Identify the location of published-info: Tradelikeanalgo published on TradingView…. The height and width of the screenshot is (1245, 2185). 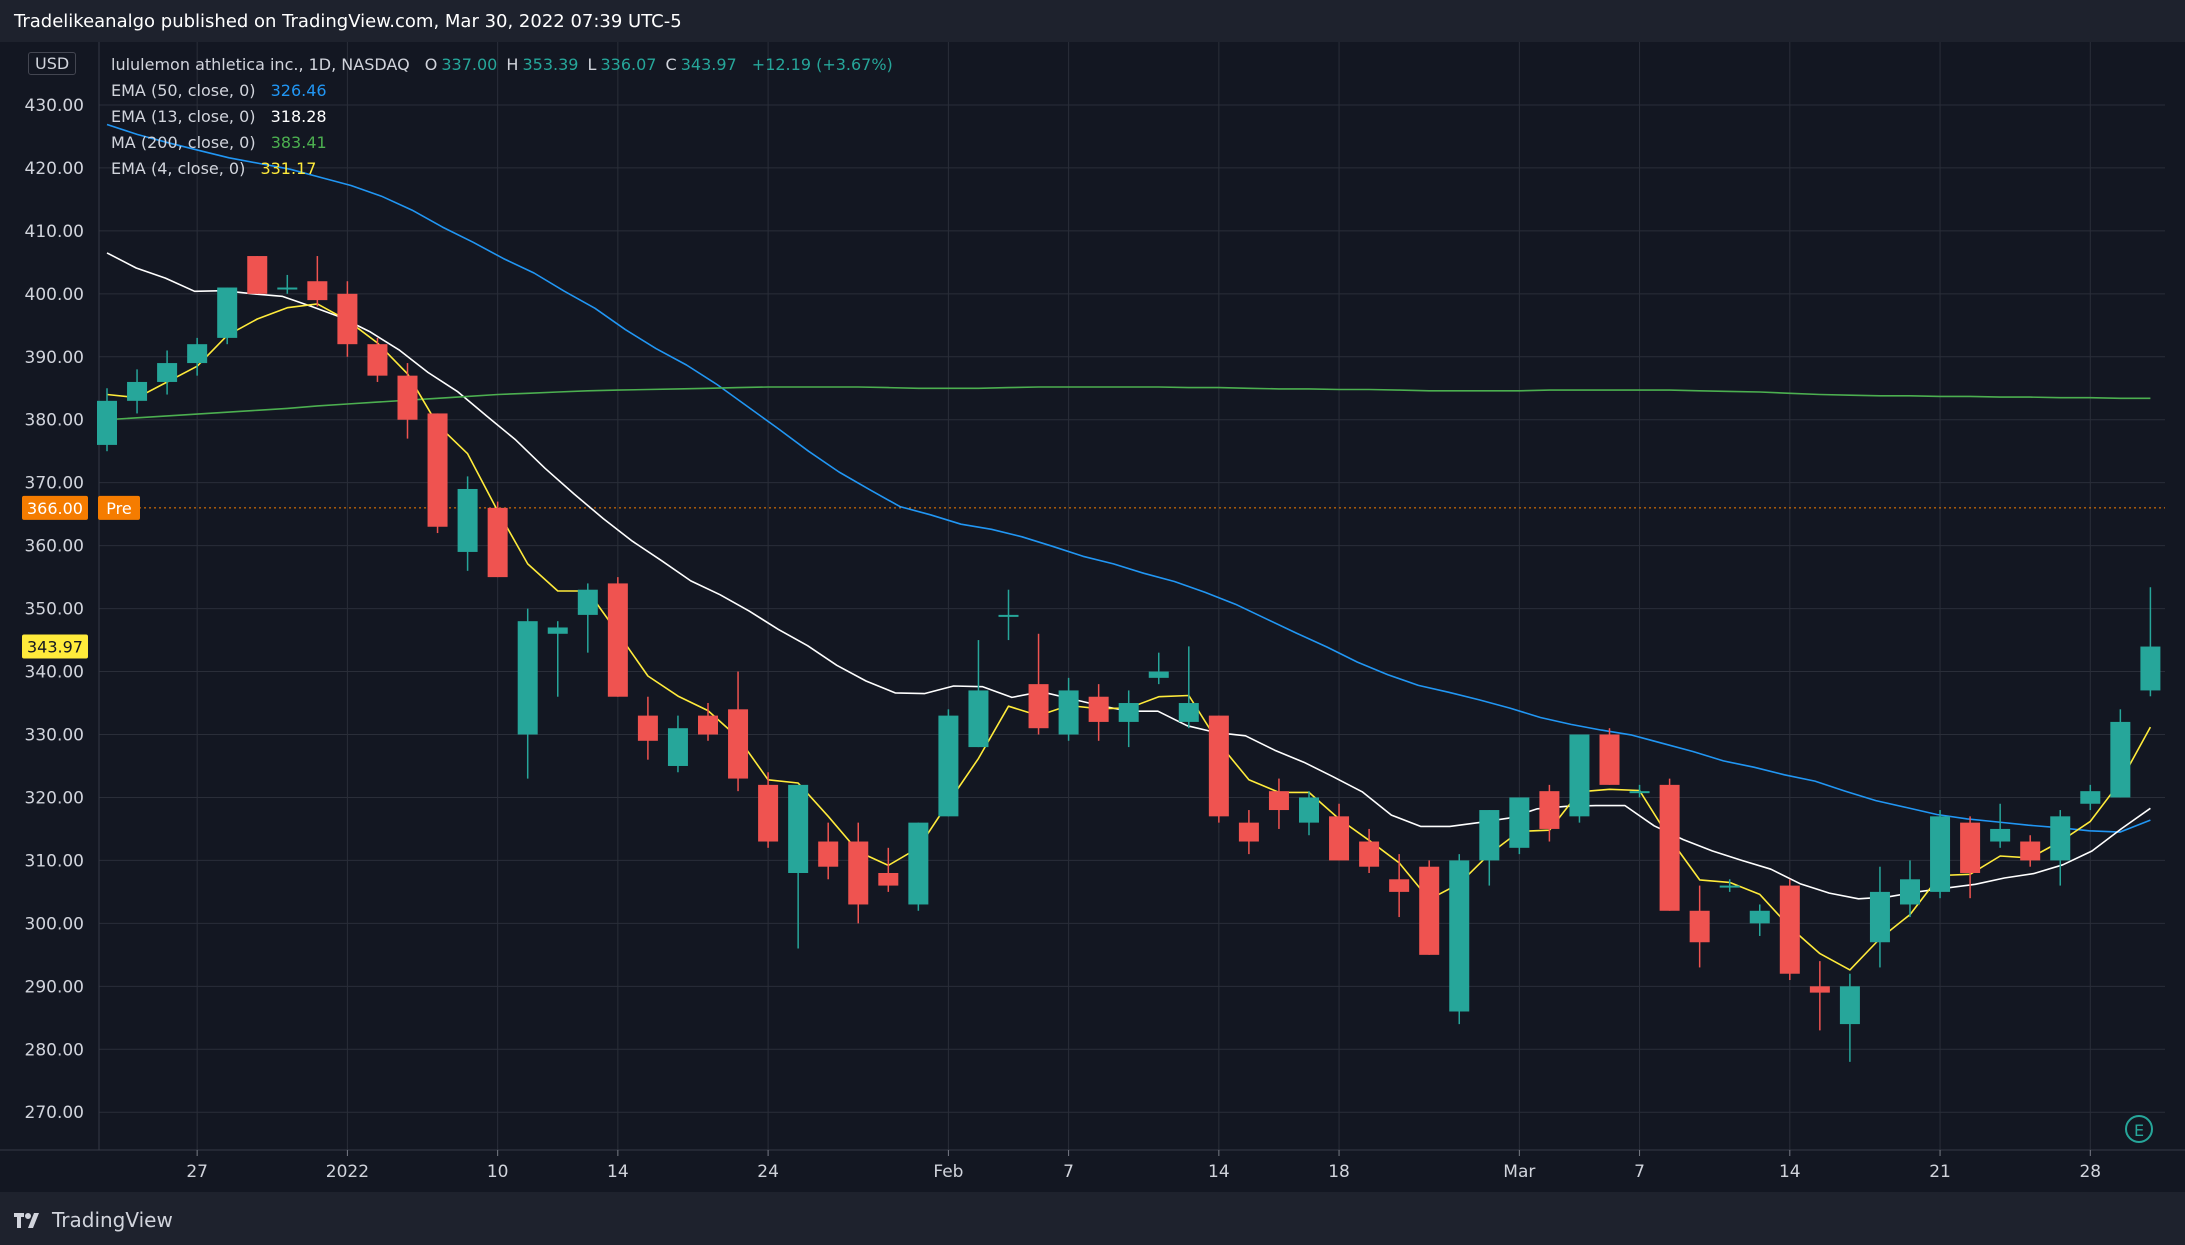
(348, 21).